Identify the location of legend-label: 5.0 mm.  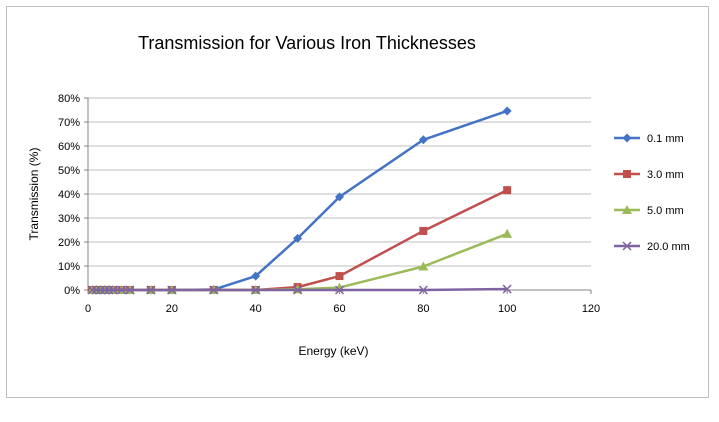
(665, 211).